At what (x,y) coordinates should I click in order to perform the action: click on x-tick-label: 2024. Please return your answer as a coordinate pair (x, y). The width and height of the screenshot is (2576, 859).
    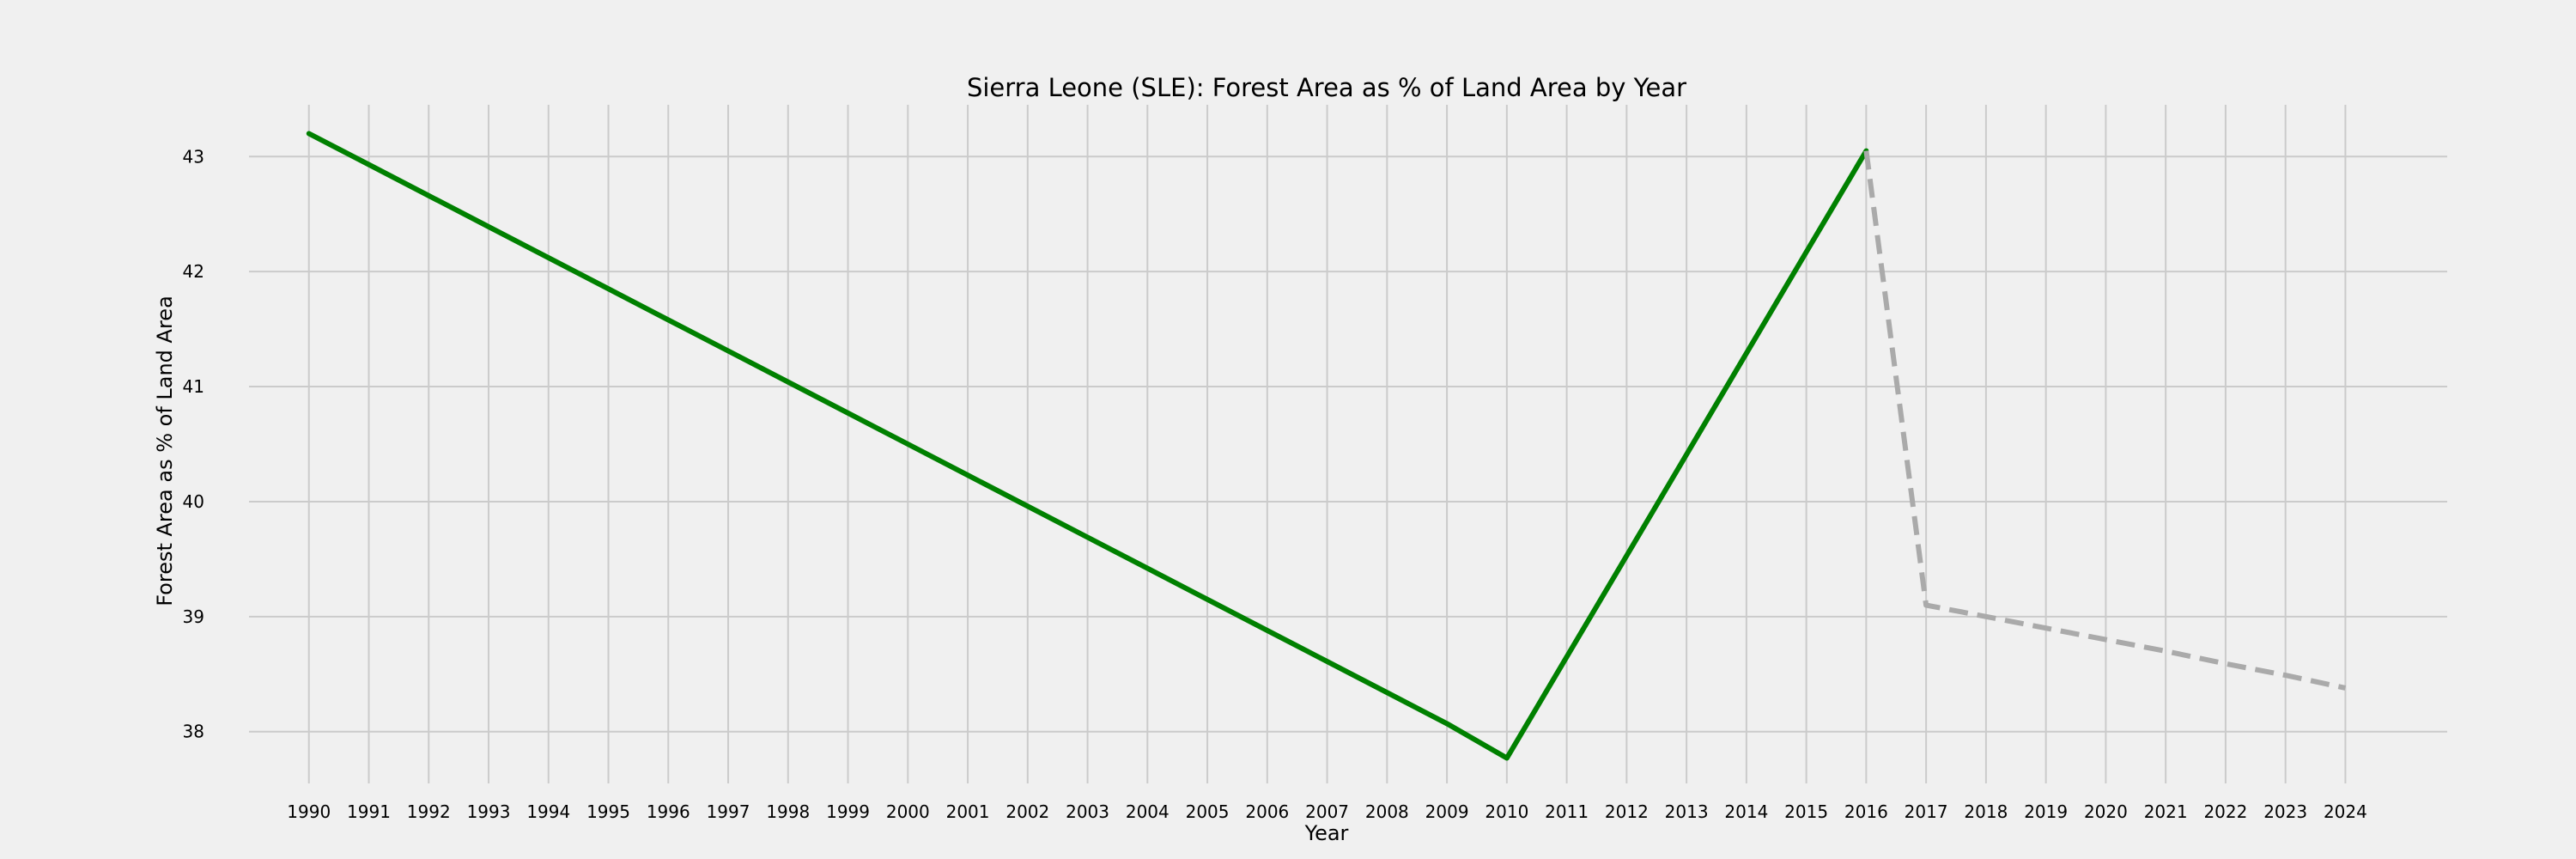
    Looking at the image, I should click on (2346, 811).